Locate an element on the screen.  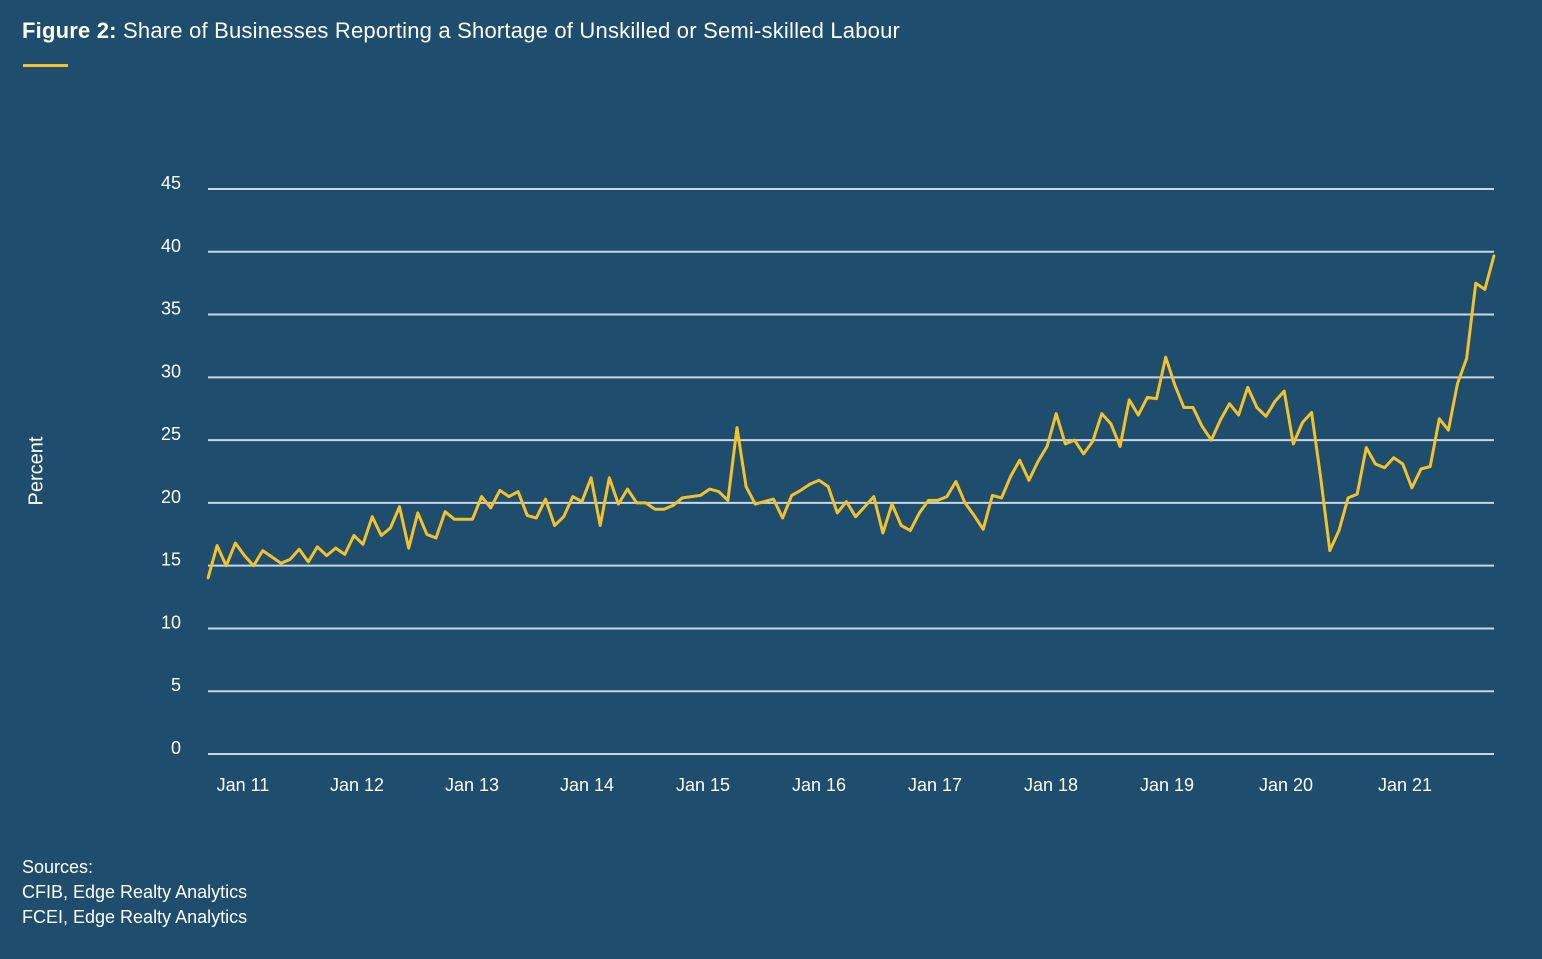
y-tick-label: 25 is located at coordinates (171, 434).